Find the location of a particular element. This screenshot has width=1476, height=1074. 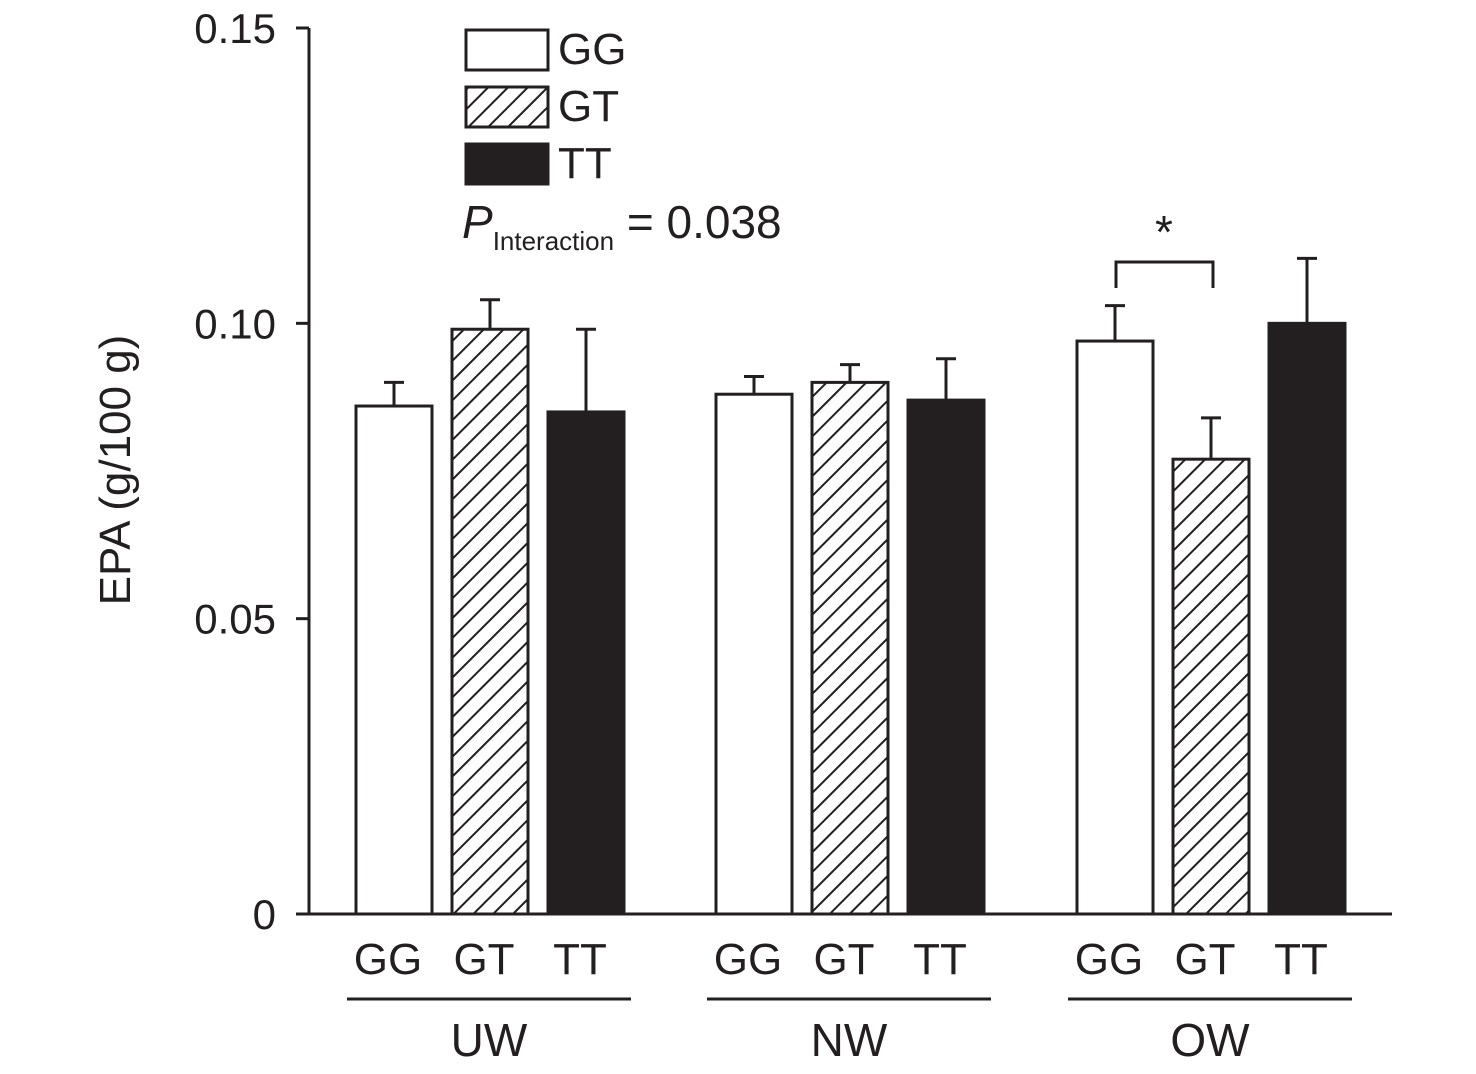

legend-label-tt: TT is located at coordinates (585, 163).